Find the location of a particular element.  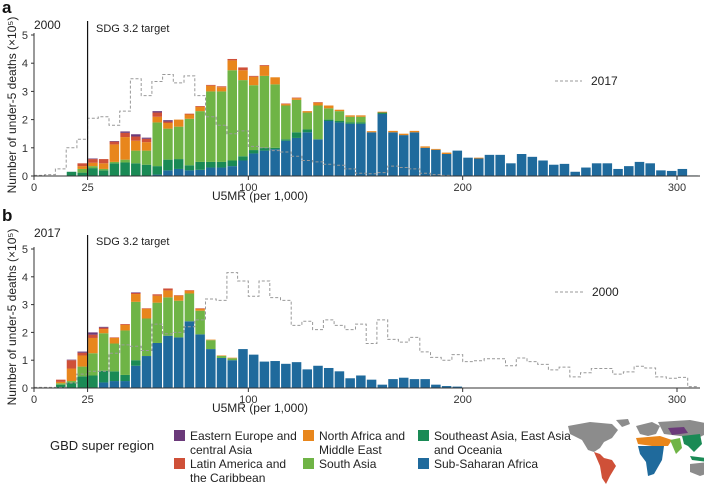

legend-item-ee: Eastern Europe and central Asia is located at coordinates (238, 443).